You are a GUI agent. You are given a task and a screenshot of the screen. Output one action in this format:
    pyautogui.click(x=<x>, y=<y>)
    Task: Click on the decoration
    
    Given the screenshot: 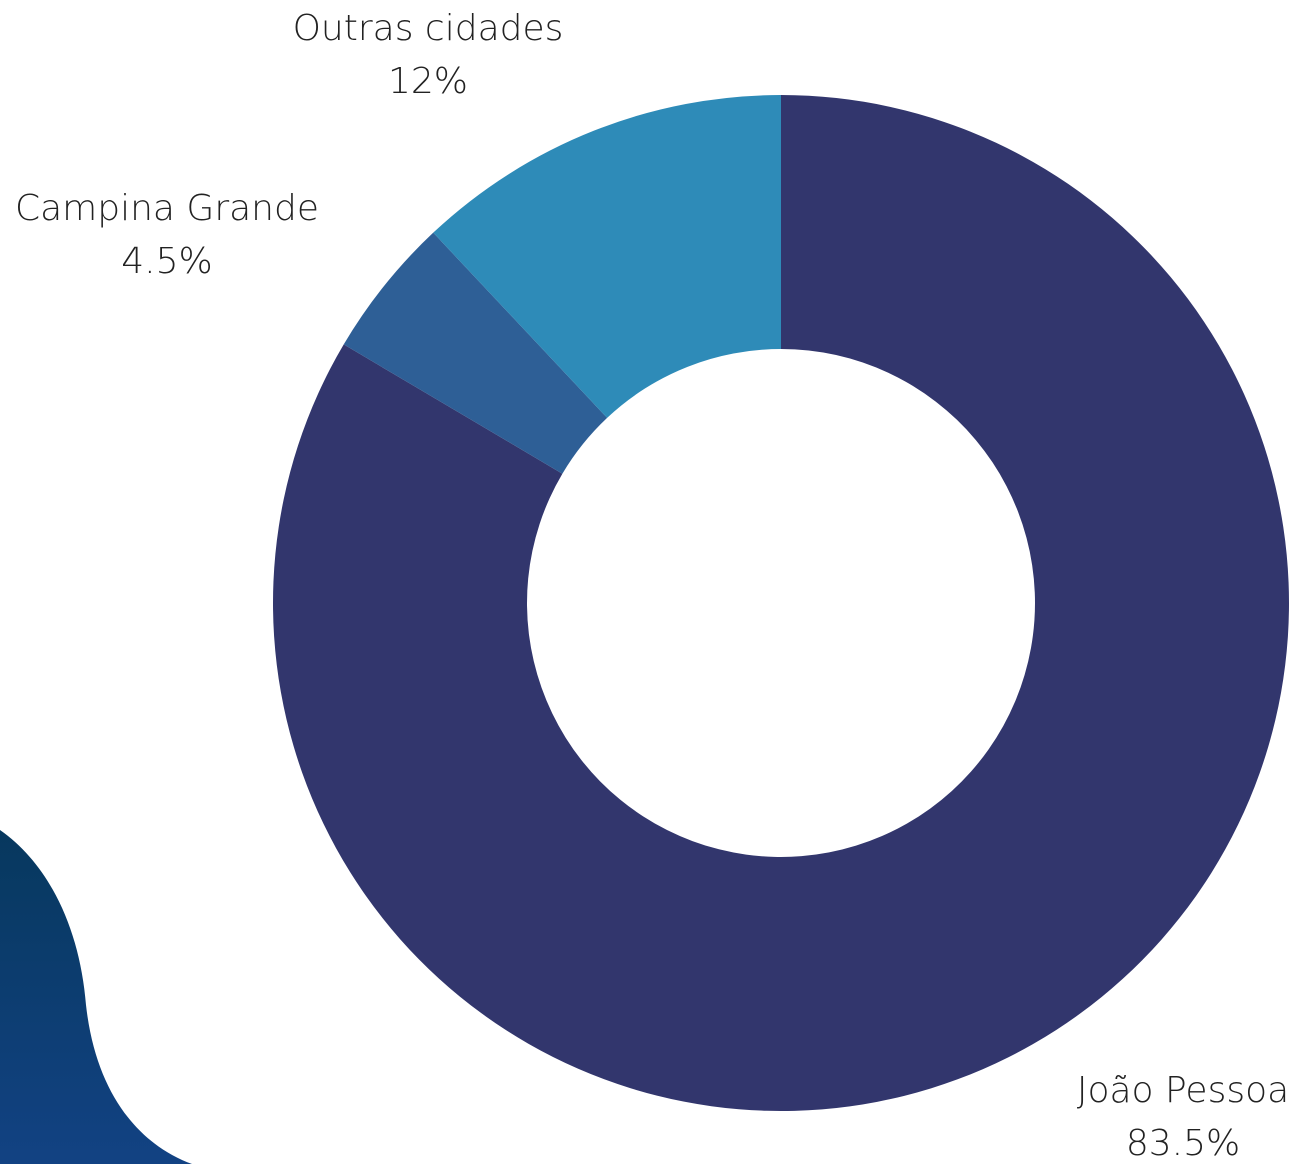 What is the action you would take?
    pyautogui.click(x=96, y=997)
    